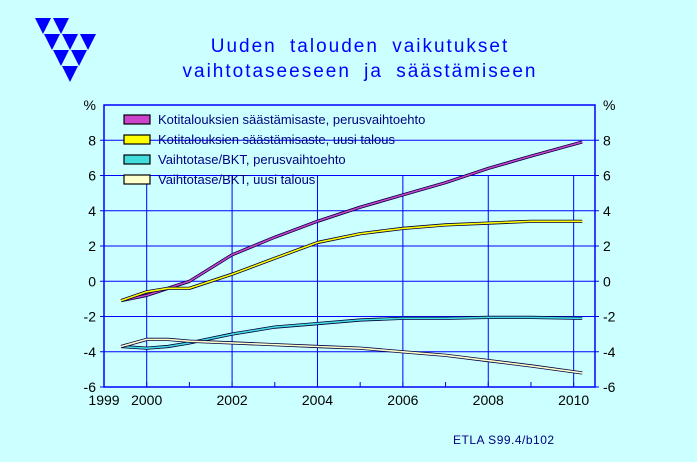 The height and width of the screenshot is (462, 697). I want to click on legend-label-4: Vaihtotase/BKT, uusi talous, so click(237, 179).